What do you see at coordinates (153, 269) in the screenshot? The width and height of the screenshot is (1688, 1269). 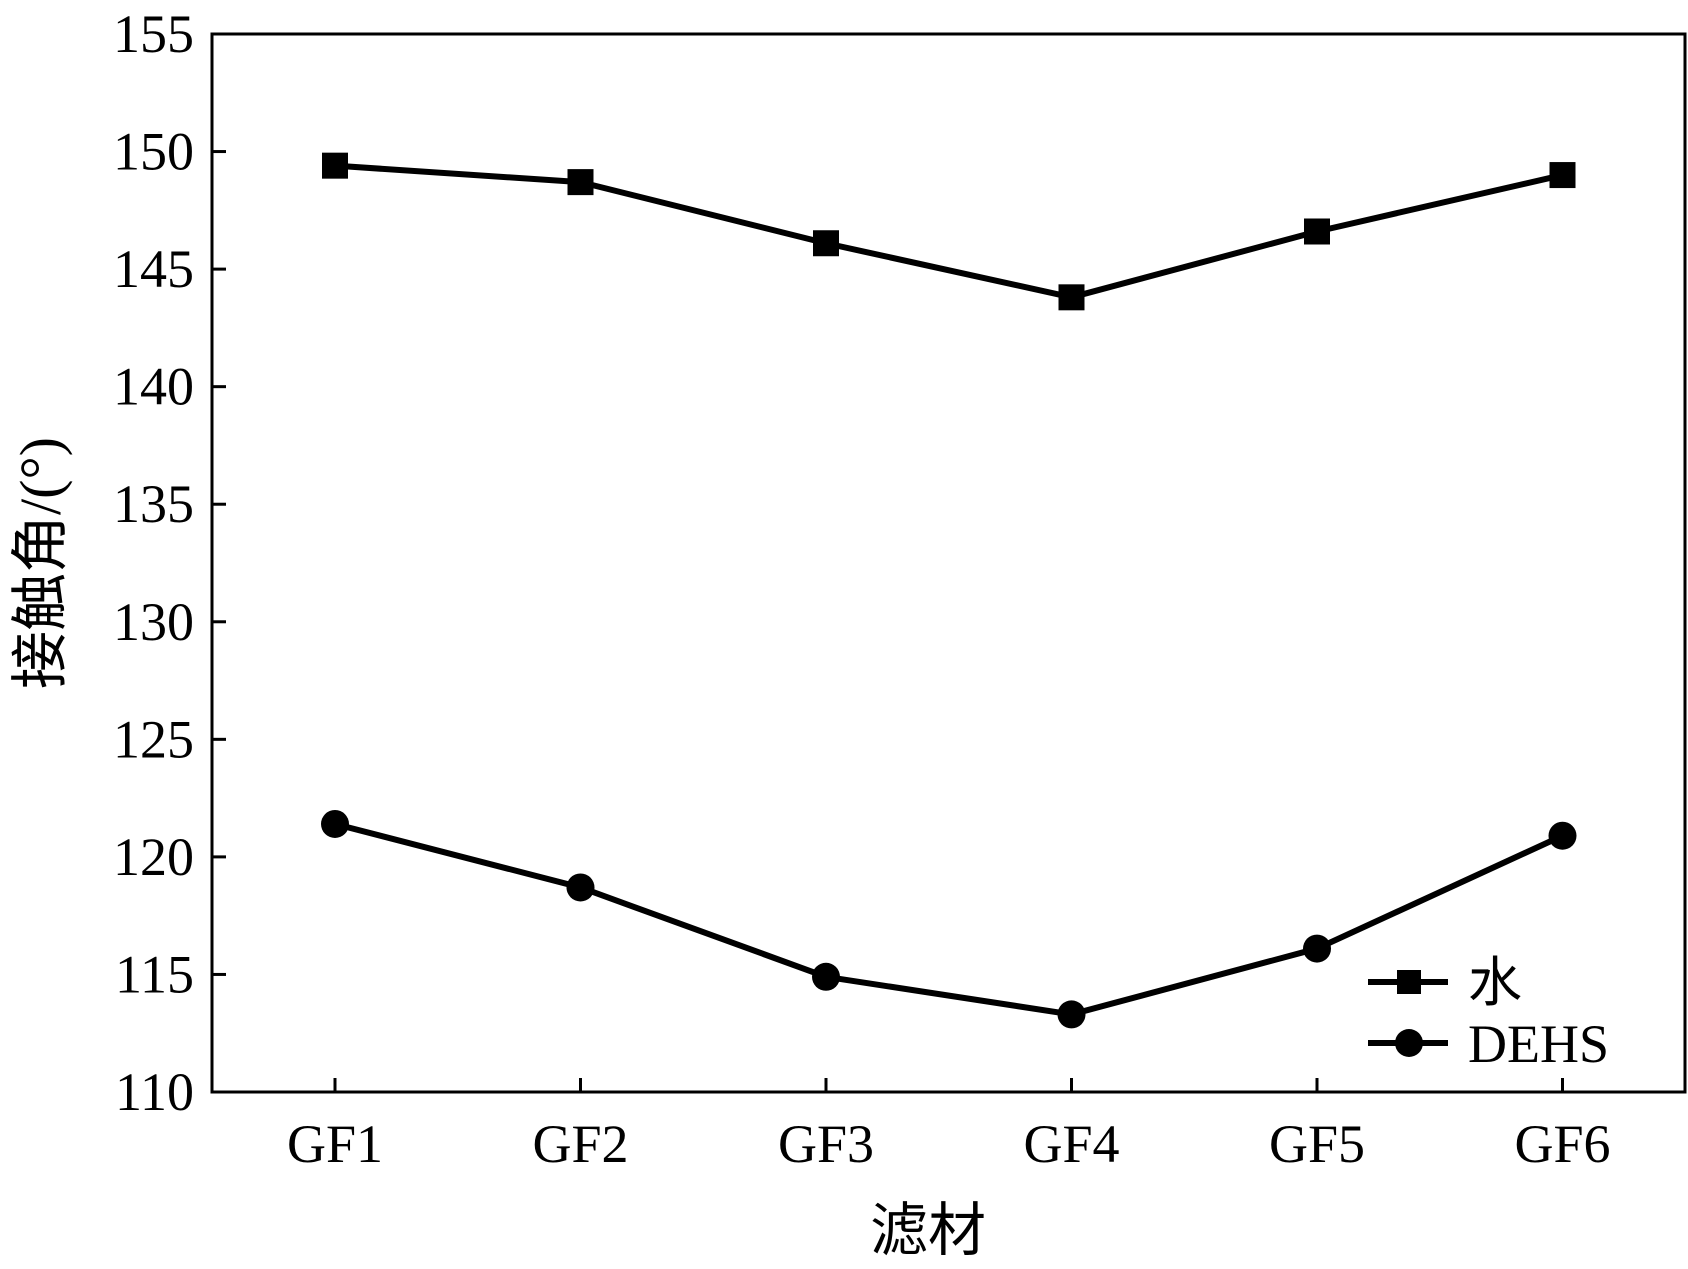 I see `y-tick-label: 145` at bounding box center [153, 269].